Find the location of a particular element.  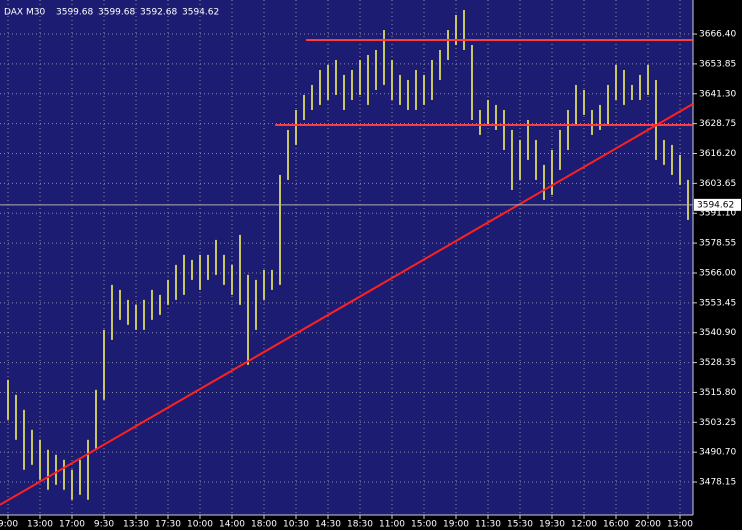

y-tick-label: 3653.85 is located at coordinates (717, 64).